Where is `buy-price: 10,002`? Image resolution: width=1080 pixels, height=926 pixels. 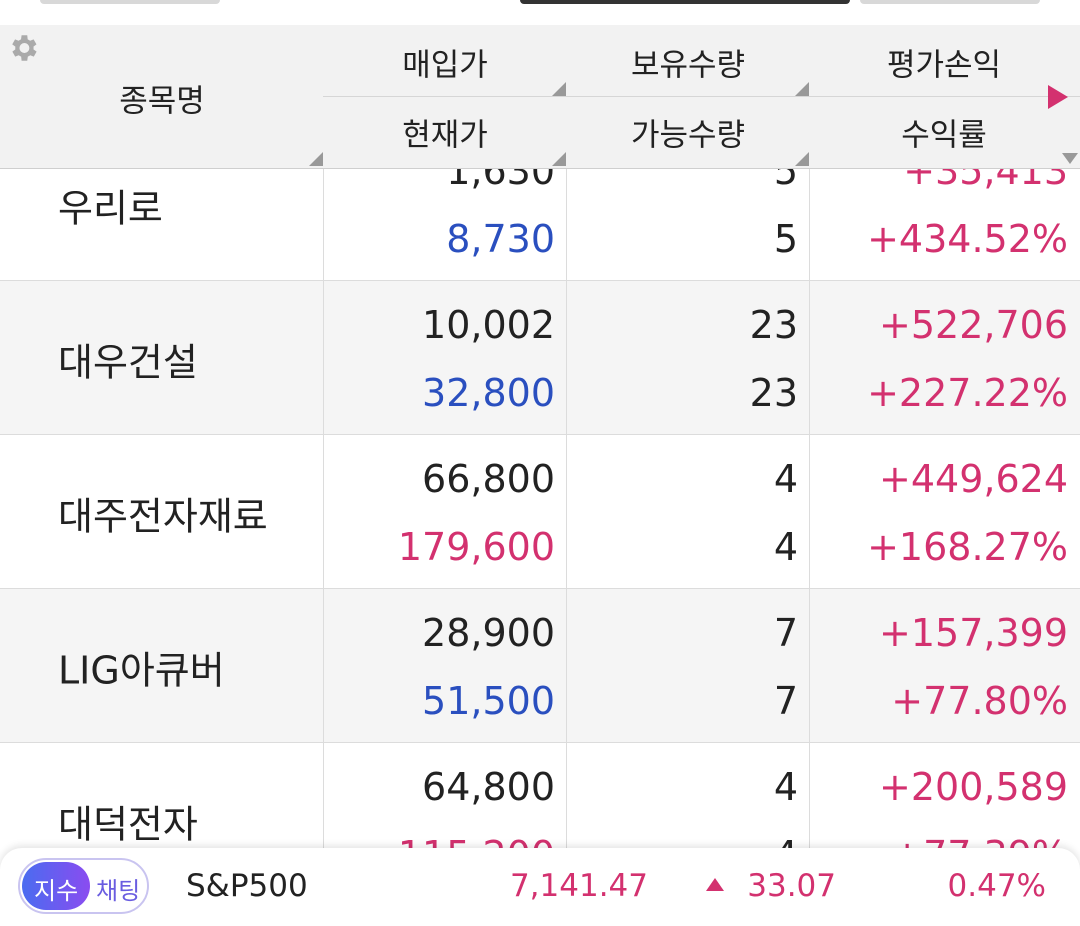 buy-price: 10,002 is located at coordinates (488, 325).